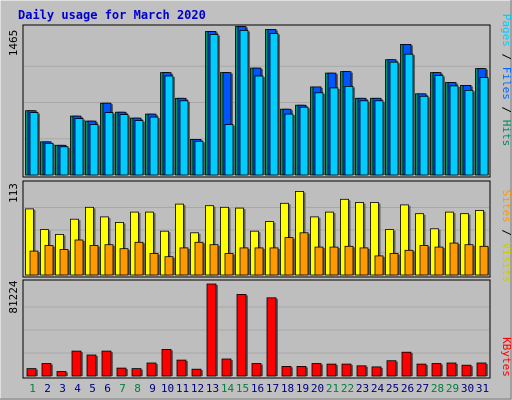 This screenshot has height=400, width=512. What do you see at coordinates (77, 388) in the screenshot?
I see `x-tick-label: 4` at bounding box center [77, 388].